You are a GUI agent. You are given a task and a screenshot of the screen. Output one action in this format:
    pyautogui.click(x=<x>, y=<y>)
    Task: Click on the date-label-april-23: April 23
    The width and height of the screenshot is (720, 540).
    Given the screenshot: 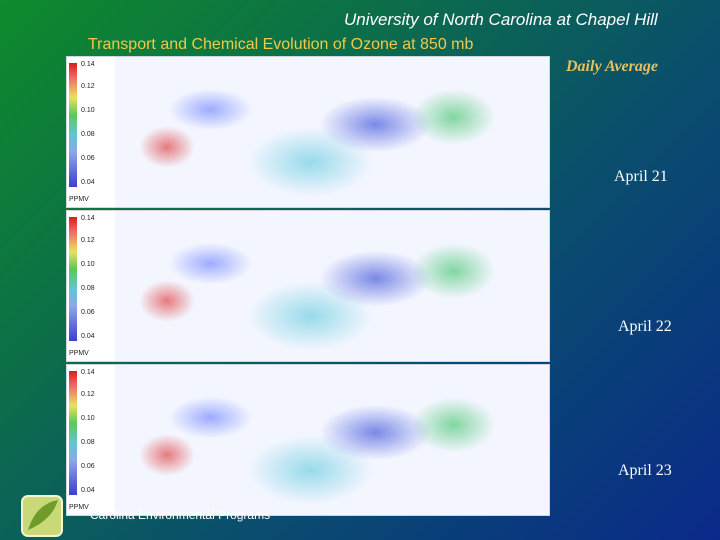 What is the action you would take?
    pyautogui.click(x=645, y=470)
    